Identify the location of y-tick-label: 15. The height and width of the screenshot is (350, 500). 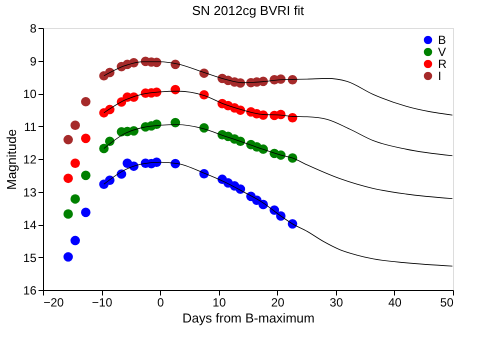
(30, 257).